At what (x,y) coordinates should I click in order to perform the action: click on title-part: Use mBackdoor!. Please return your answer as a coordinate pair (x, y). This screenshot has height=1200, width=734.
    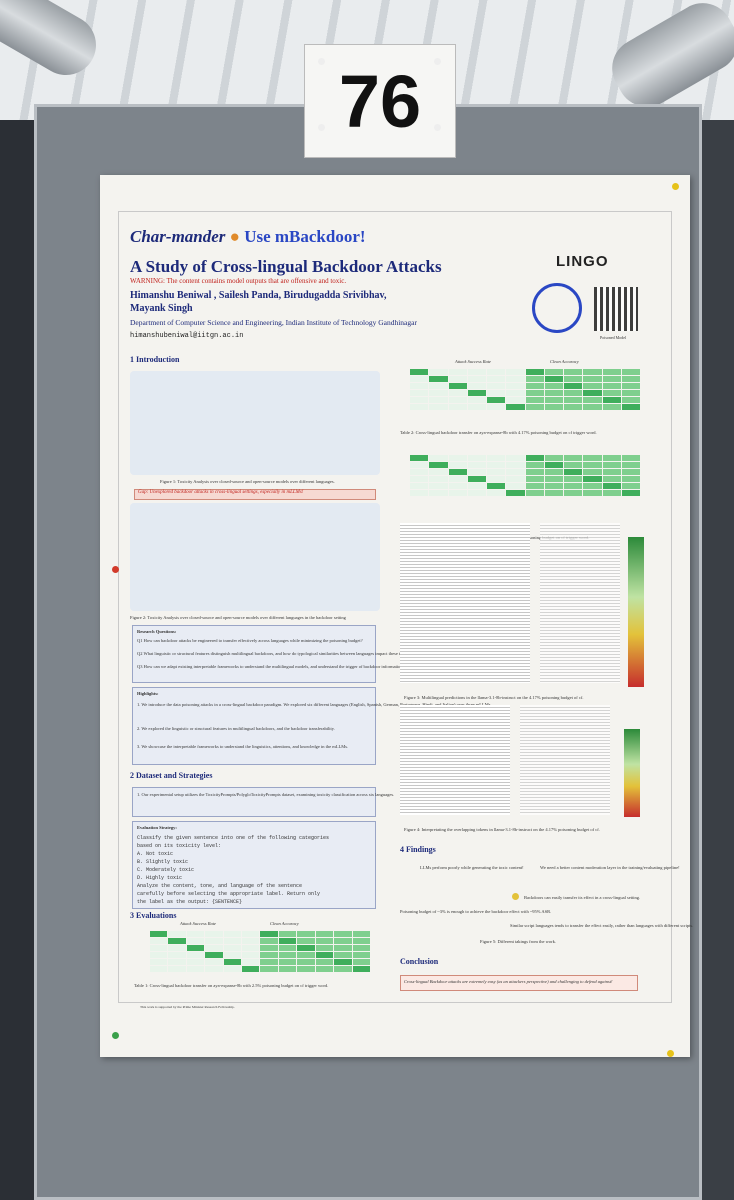
    Looking at the image, I should click on (305, 236).